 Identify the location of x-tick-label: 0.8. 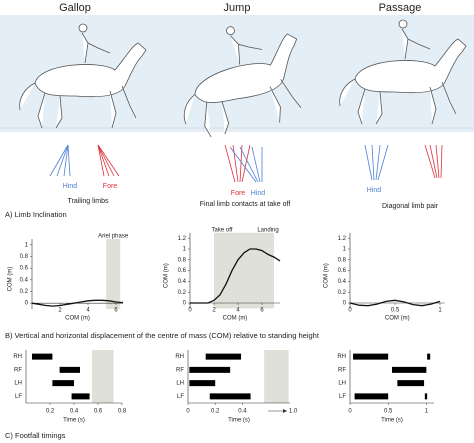
(122, 412).